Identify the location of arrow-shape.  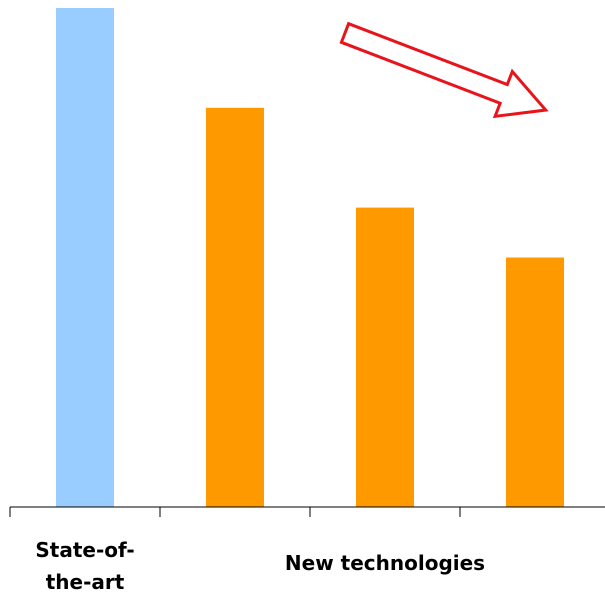
(444, 70).